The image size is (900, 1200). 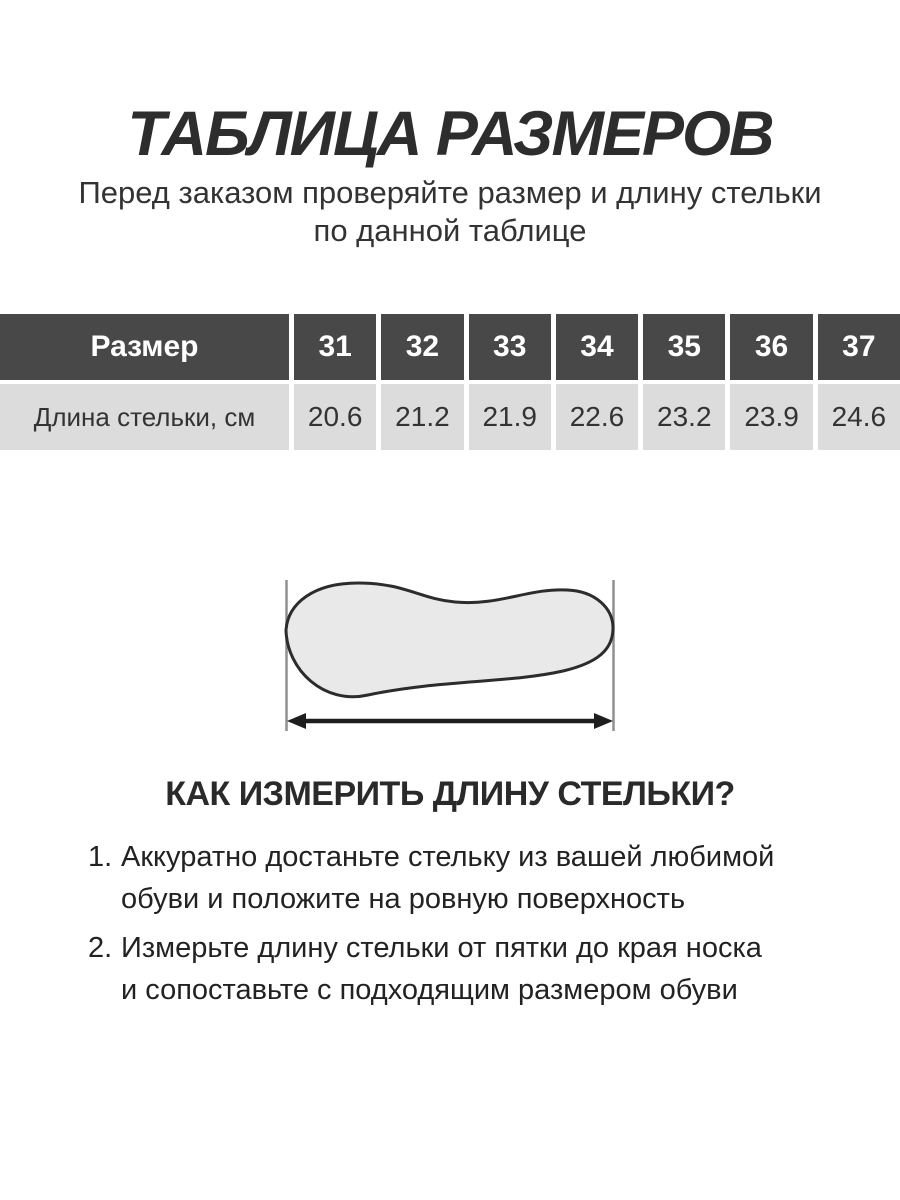 I want to click on length-cell: 20.6, so click(x=335, y=417).